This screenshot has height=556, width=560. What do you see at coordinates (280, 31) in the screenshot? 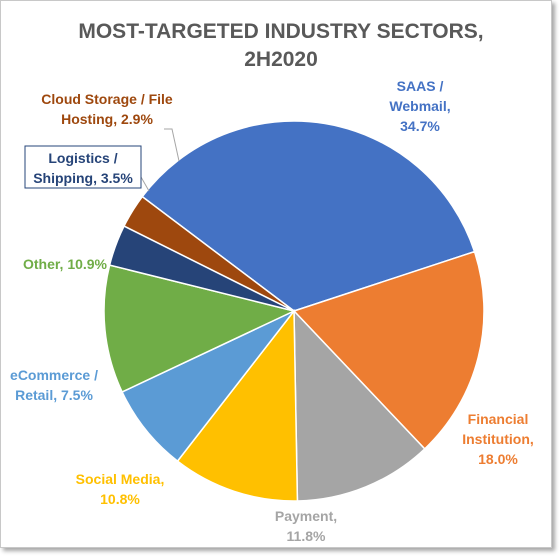
I see `chart-title-line: MOST-TARGETED INDUSTRY SECTORS,` at bounding box center [280, 31].